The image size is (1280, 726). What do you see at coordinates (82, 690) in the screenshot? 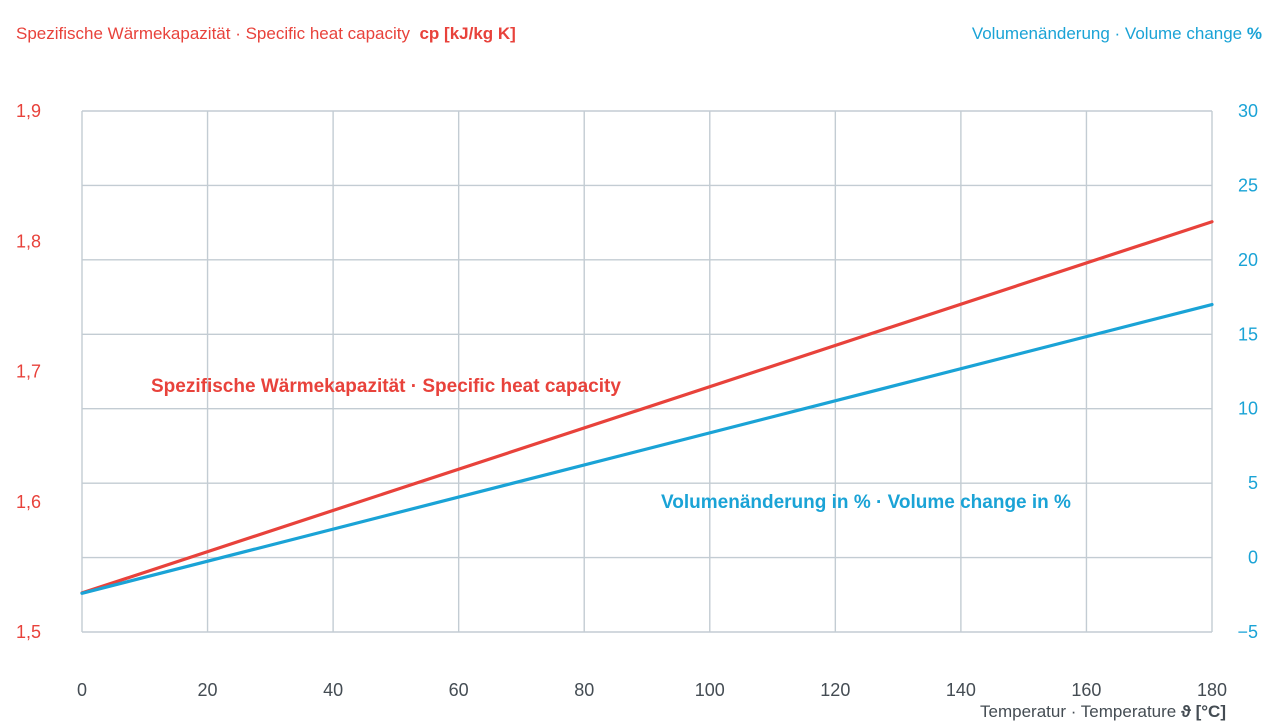
I see `x-tick-label-0: 0` at bounding box center [82, 690].